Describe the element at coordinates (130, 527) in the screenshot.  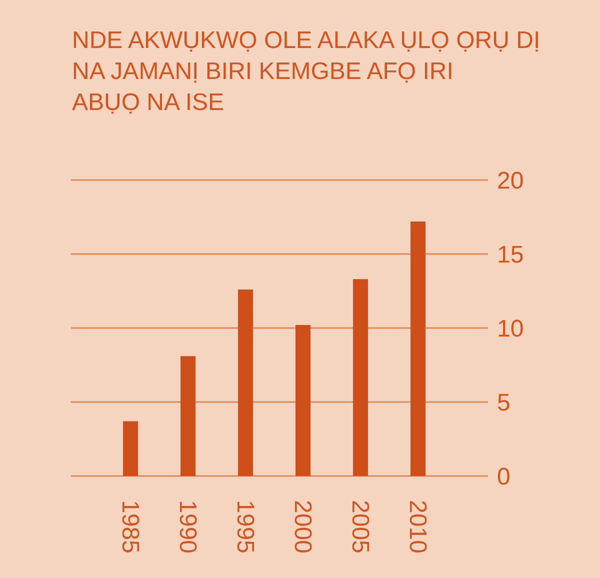
I see `x-tick-label: 1985` at that location.